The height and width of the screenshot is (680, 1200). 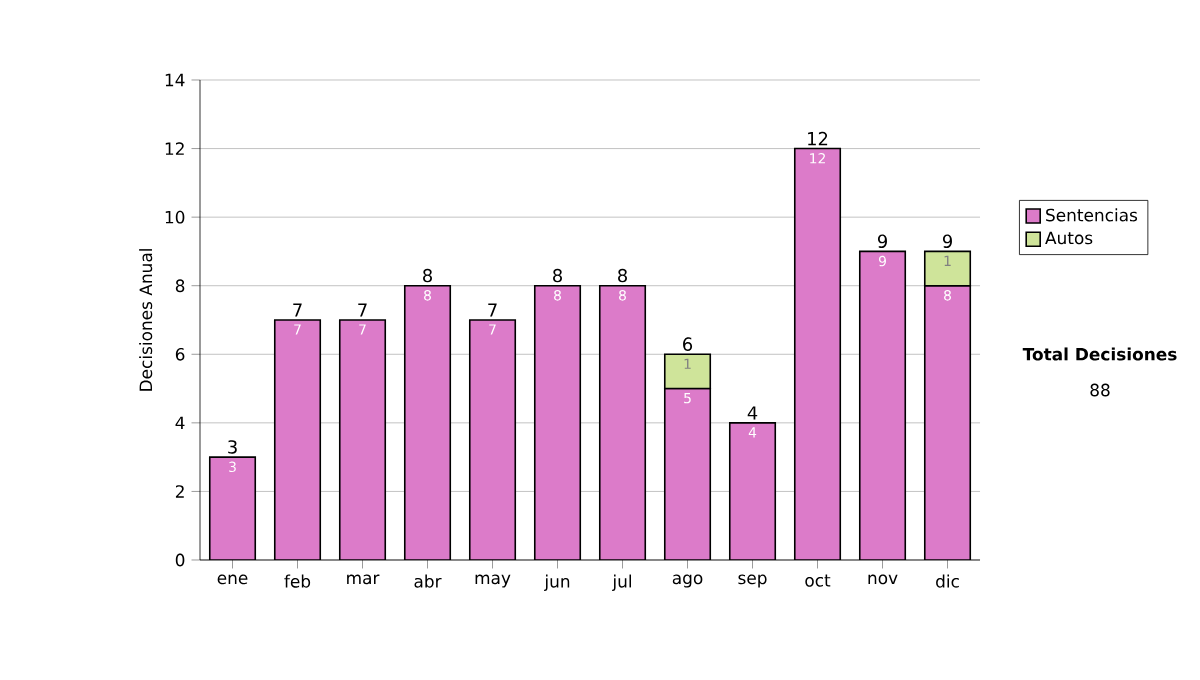 What do you see at coordinates (818, 138) in the screenshot?
I see `total-label: 12` at bounding box center [818, 138].